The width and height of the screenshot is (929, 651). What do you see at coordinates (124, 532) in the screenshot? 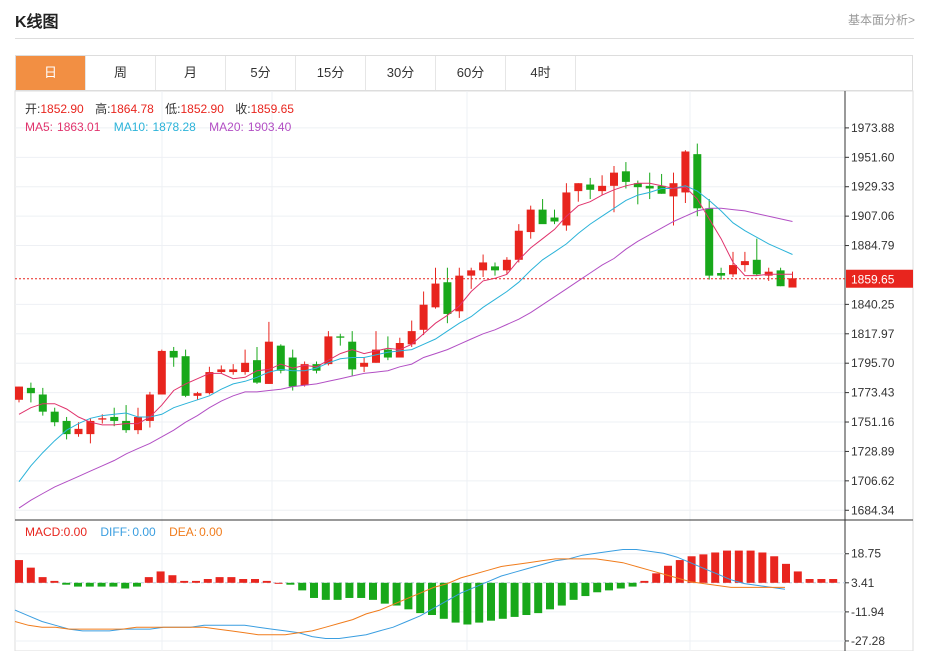
I see `macd-readout: MACD:0.00 DIFF: 0.00 DEA: 0.00` at bounding box center [124, 532].